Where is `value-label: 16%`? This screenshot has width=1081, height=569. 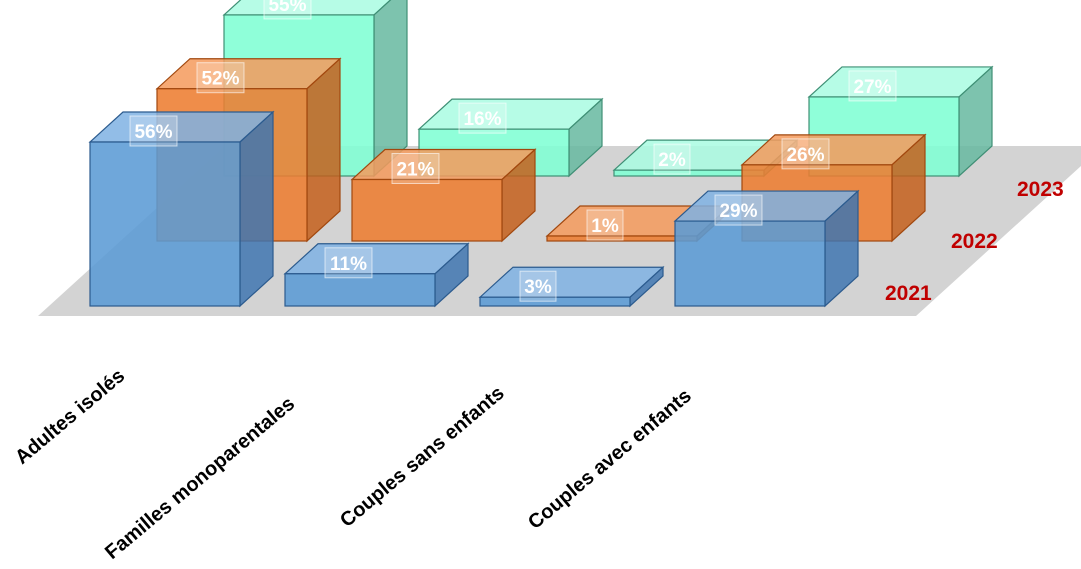 value-label: 16% is located at coordinates (482, 119).